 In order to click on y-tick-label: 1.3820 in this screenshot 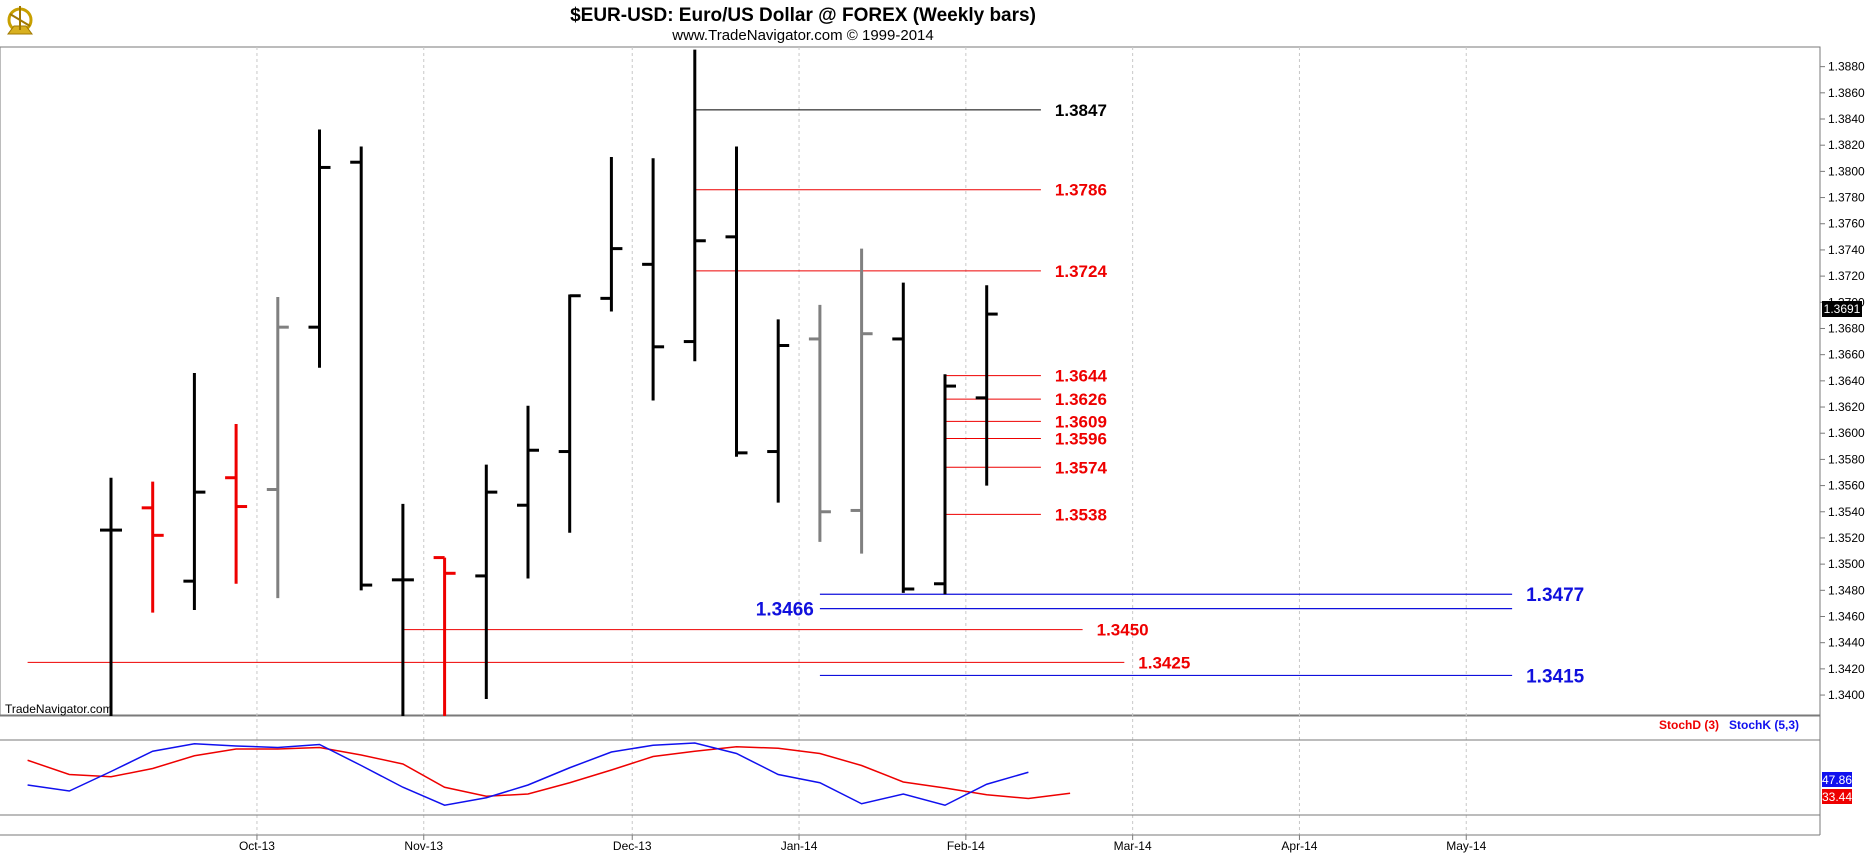, I will do `click(1846, 145)`.